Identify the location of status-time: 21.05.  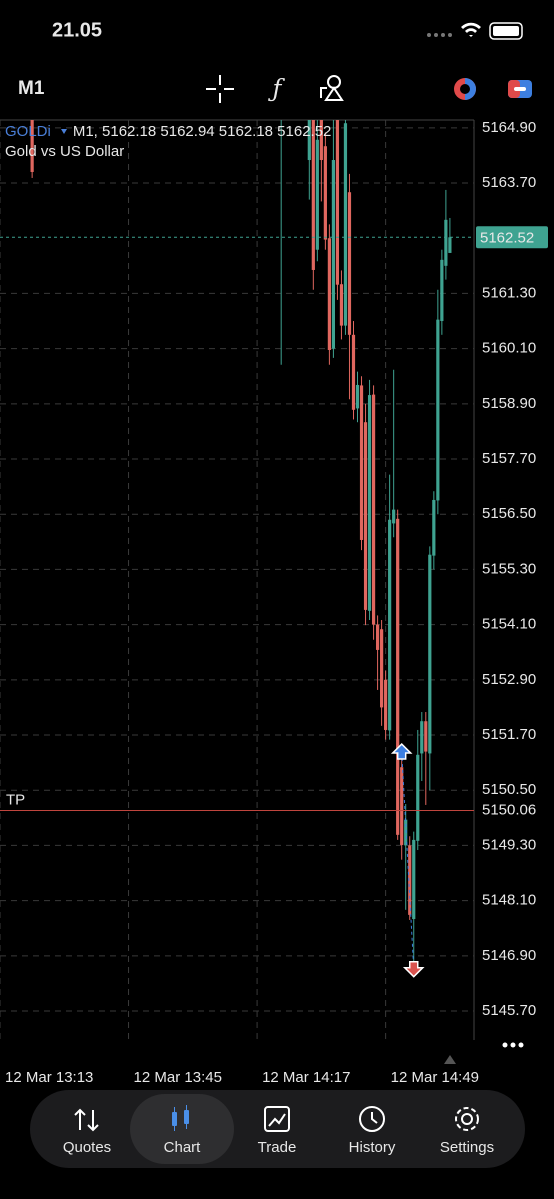
(77, 30).